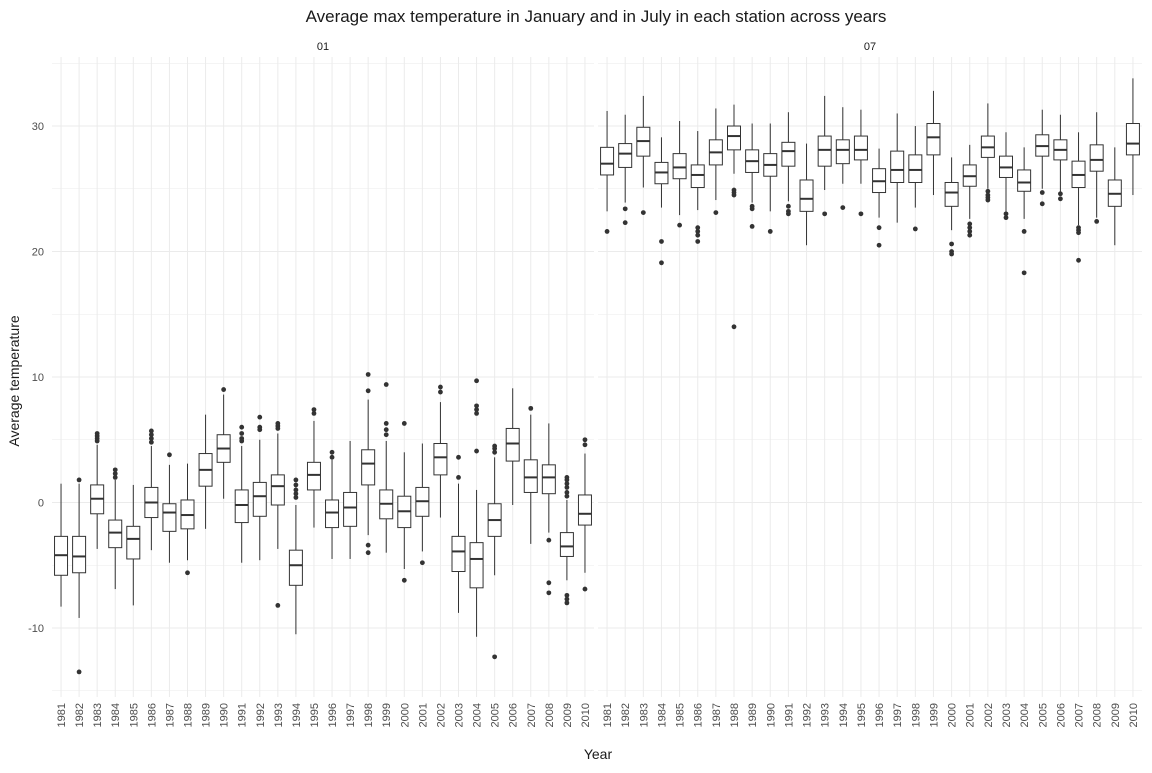 This screenshot has height=773, width=1152. I want to click on x-tick-label: 2001, so click(971, 715).